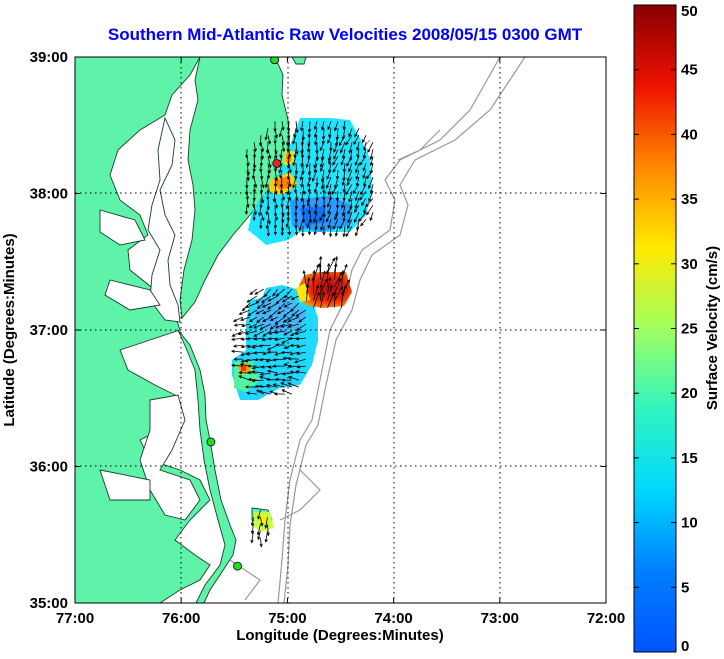 This screenshot has width=724, height=659. Describe the element at coordinates (689, 70) in the screenshot. I see `colorbar-tick-label: 45` at that location.